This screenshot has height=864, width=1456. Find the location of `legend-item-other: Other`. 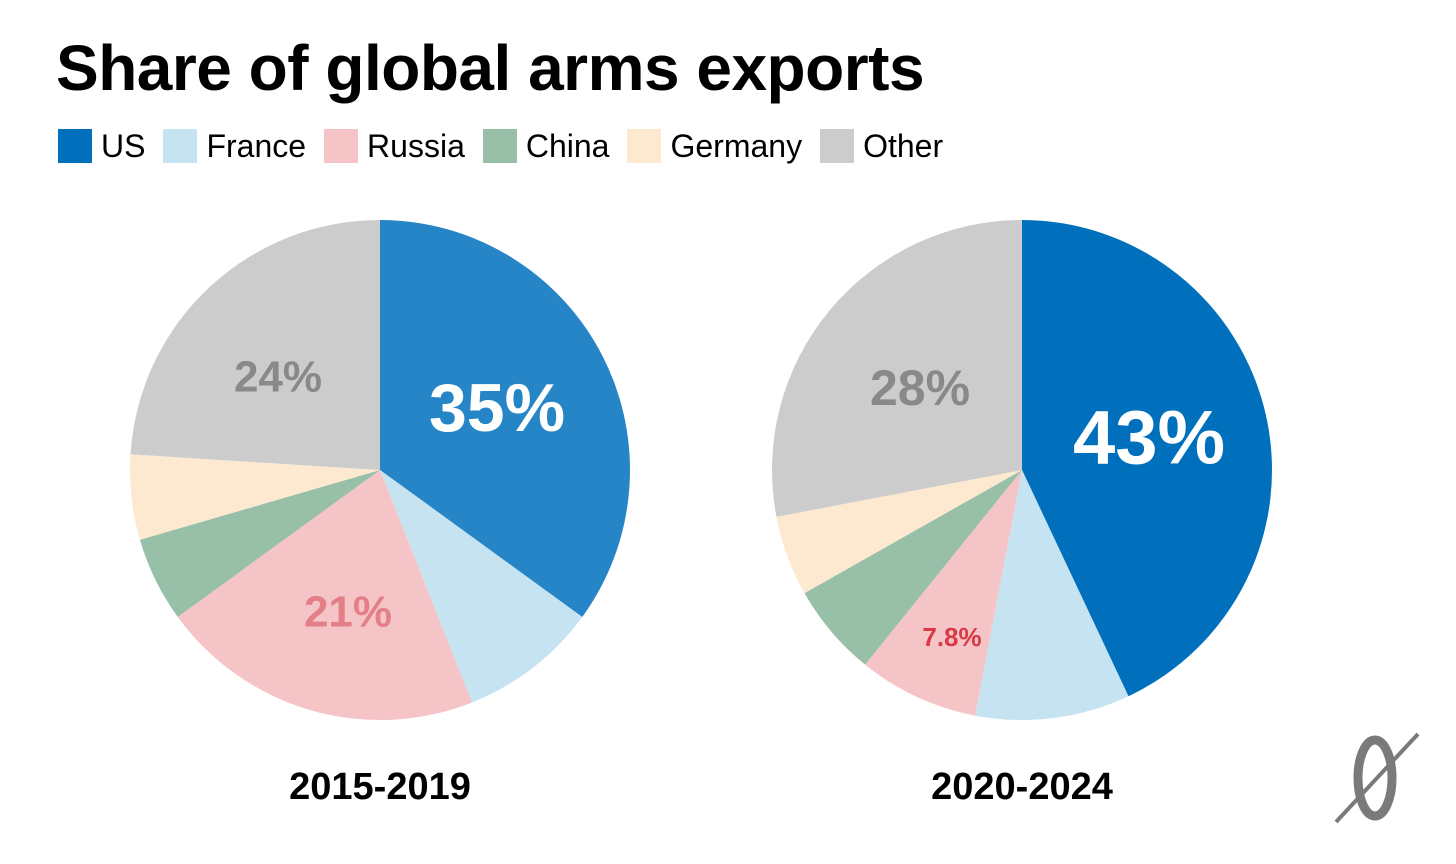

legend-item-other: Other is located at coordinates (881, 146).